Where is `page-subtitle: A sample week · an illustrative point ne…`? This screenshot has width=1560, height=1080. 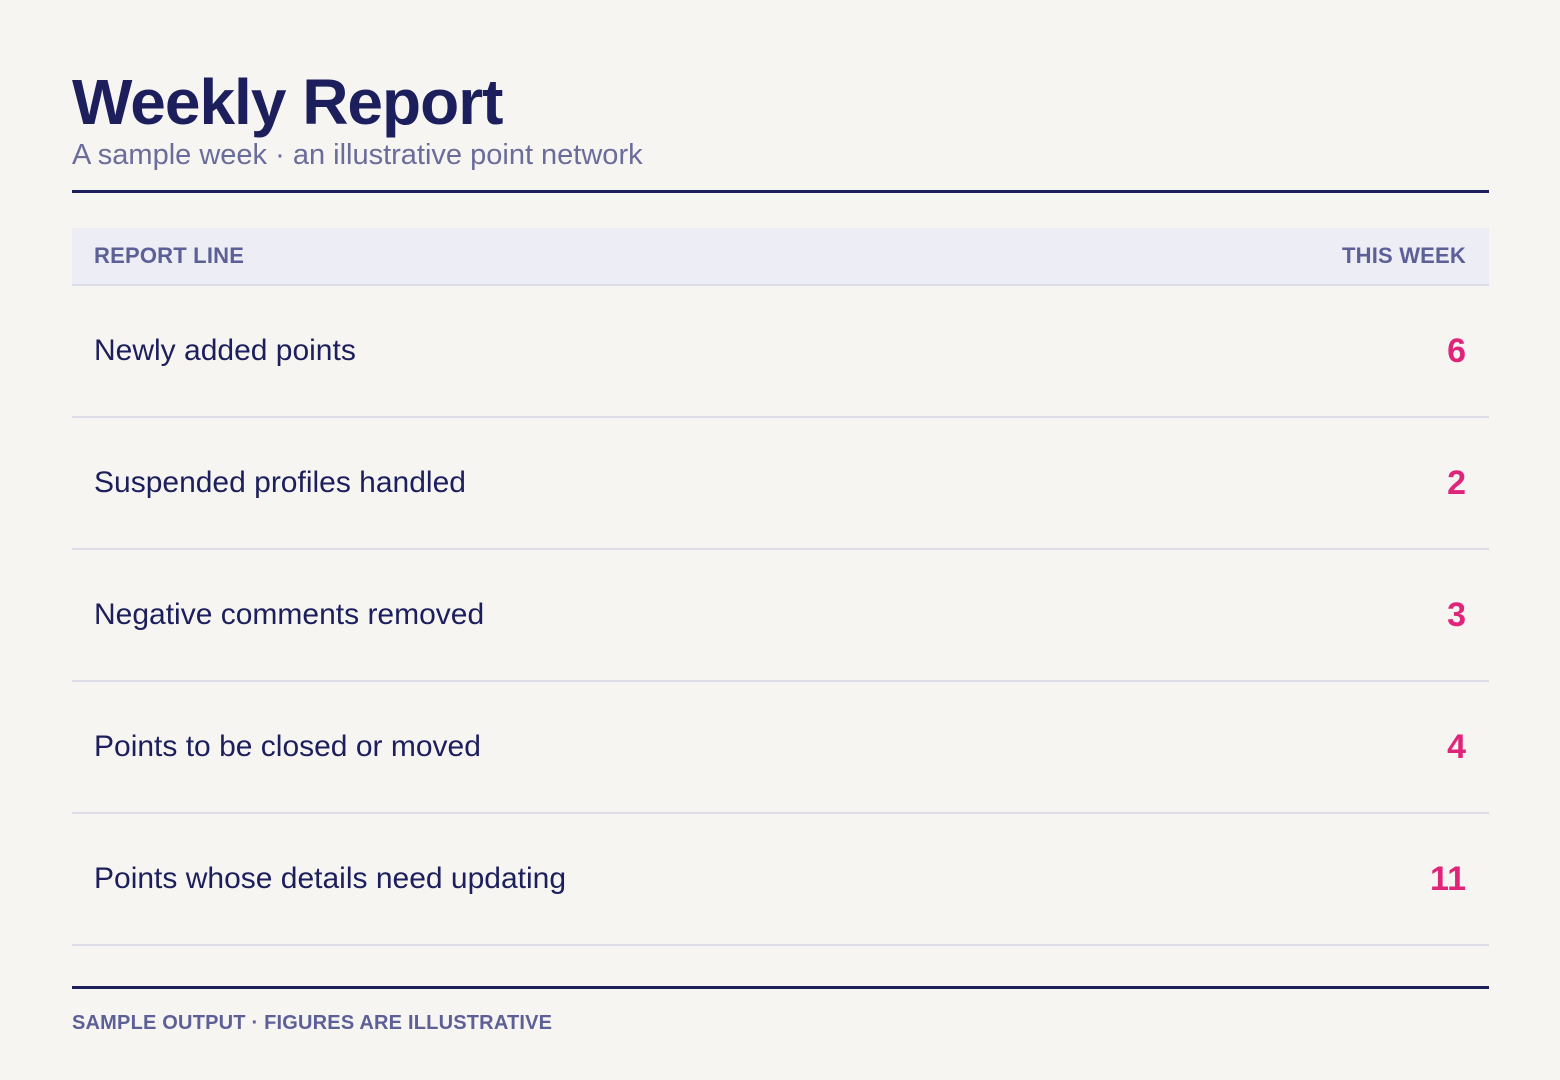
page-subtitle: A sample week · an illustrative point ne… is located at coordinates (357, 155).